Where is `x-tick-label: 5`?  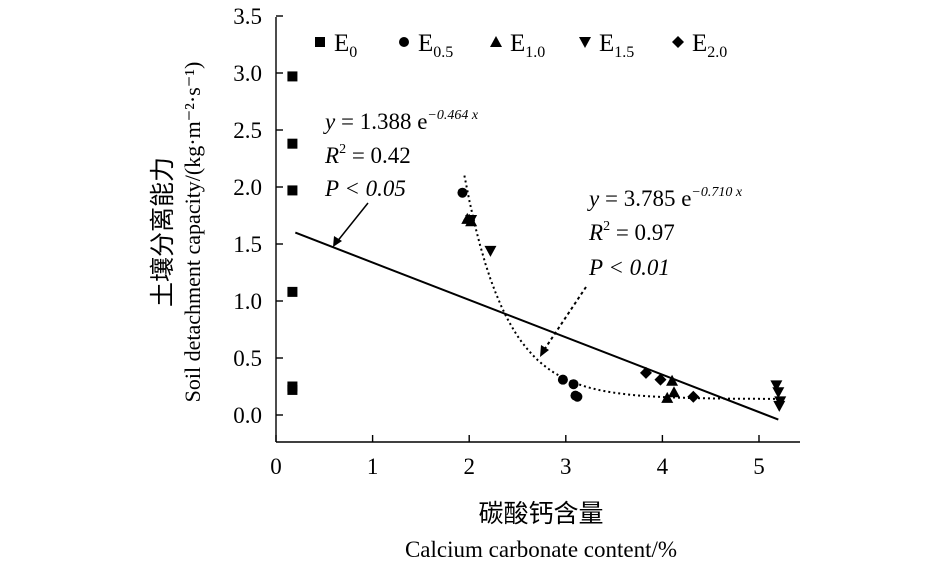 x-tick-label: 5 is located at coordinates (759, 466).